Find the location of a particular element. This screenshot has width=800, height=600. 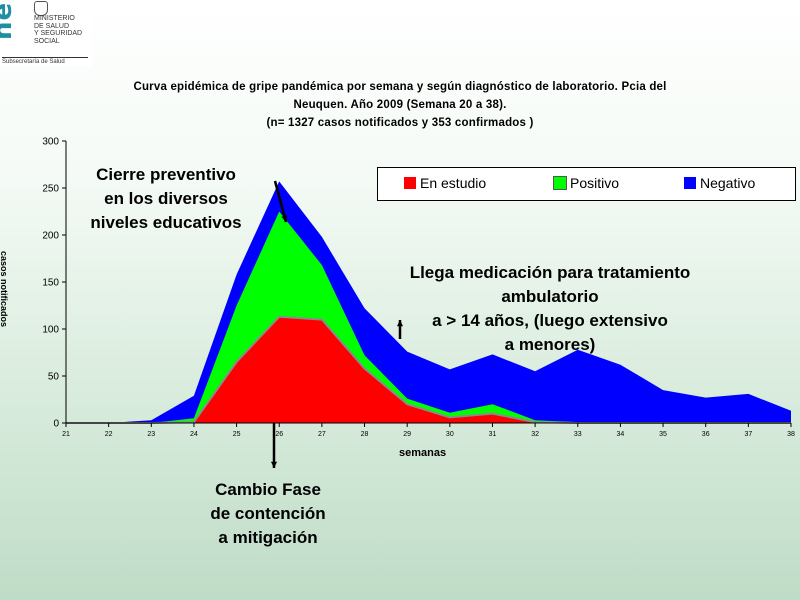

x-tick-label: 34 is located at coordinates (621, 434).